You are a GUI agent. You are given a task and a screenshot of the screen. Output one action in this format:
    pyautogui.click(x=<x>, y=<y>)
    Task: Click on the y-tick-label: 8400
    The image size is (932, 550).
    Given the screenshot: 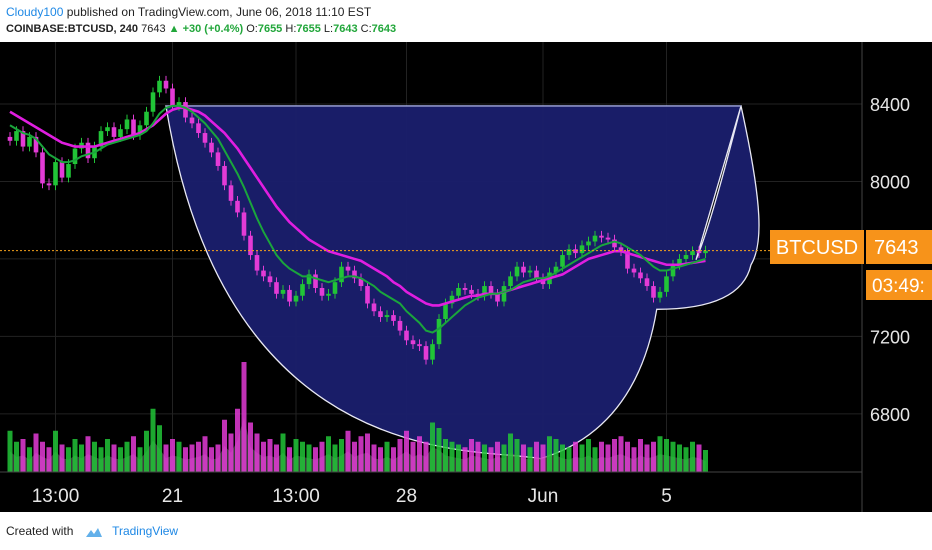 What is the action you would take?
    pyautogui.click(x=890, y=105)
    